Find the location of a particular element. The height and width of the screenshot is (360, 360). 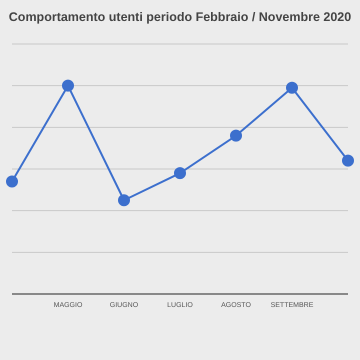

chart-title: Comportamento utenti periodo Febbraio / Novembre 2020 is located at coordinates (180, 17).